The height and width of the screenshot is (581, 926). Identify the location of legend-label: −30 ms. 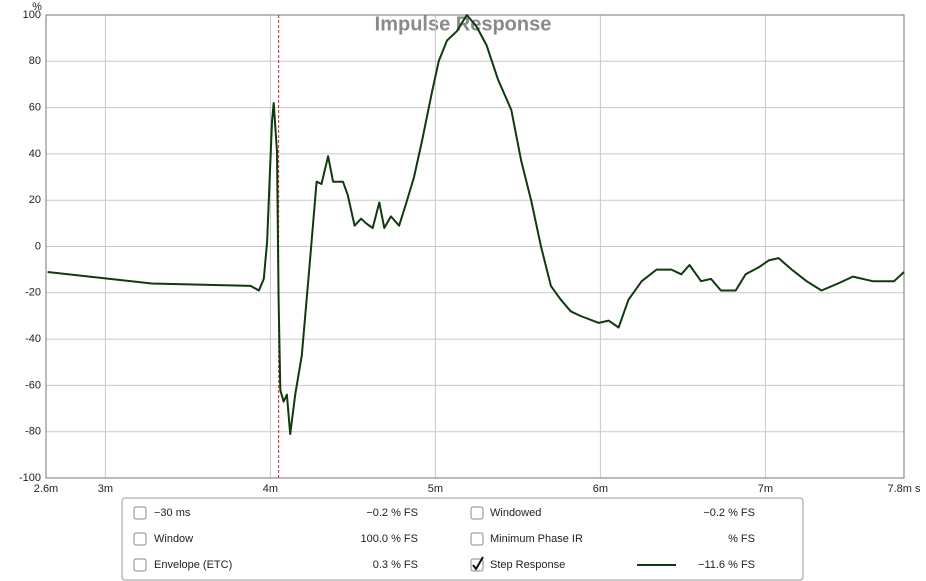
(172, 513).